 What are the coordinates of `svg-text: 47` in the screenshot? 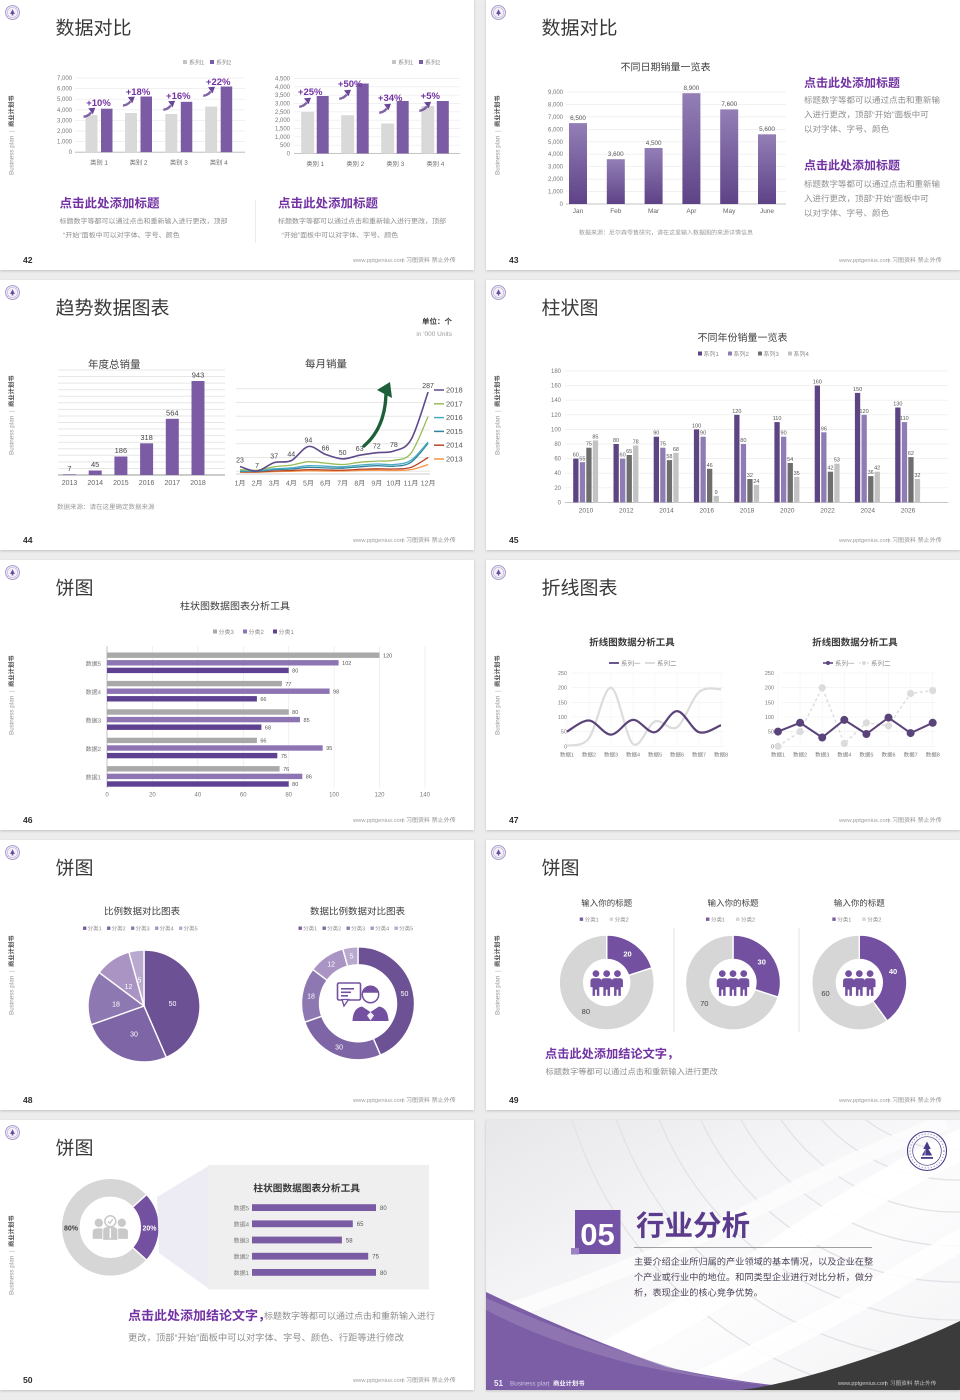 It's located at (514, 820).